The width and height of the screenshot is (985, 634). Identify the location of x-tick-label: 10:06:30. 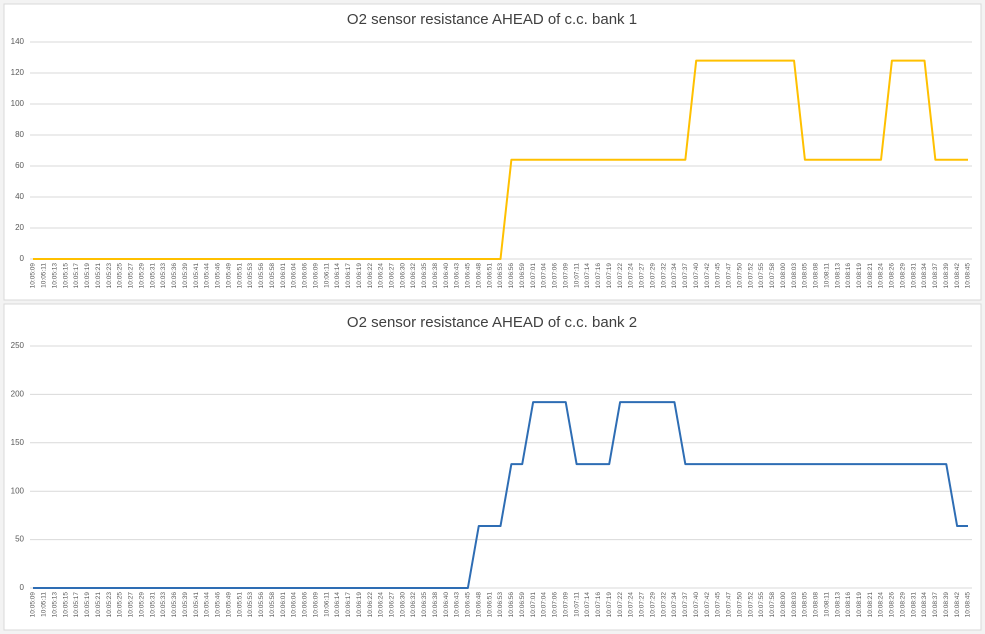
(402, 605).